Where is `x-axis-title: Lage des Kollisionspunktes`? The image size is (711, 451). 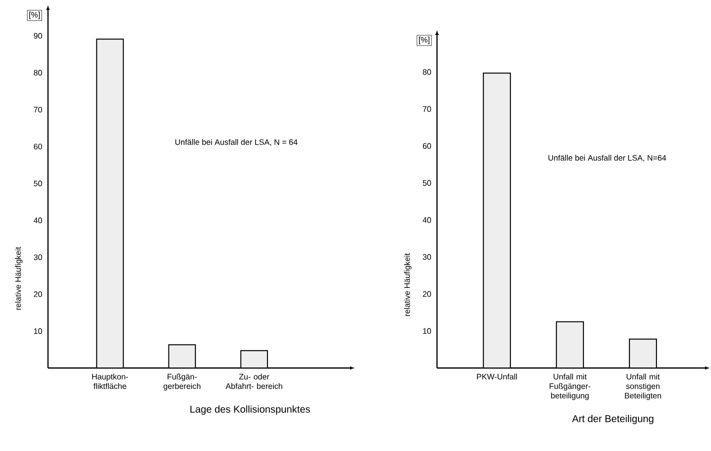 x-axis-title: Lage des Kollisionspunktes is located at coordinates (250, 410).